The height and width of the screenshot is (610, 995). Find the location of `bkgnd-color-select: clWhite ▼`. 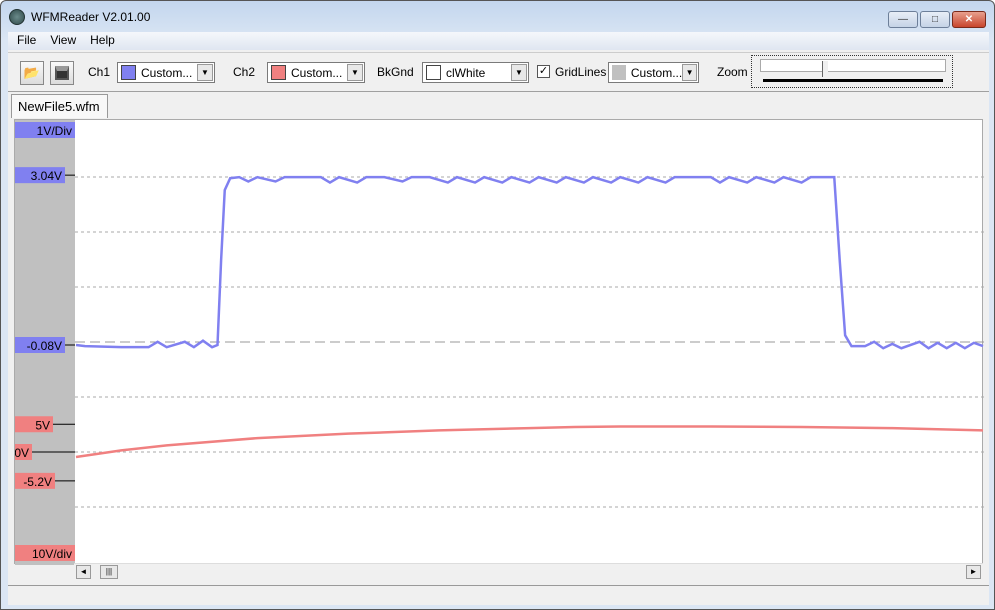

bkgnd-color-select: clWhite ▼ is located at coordinates (475, 72).